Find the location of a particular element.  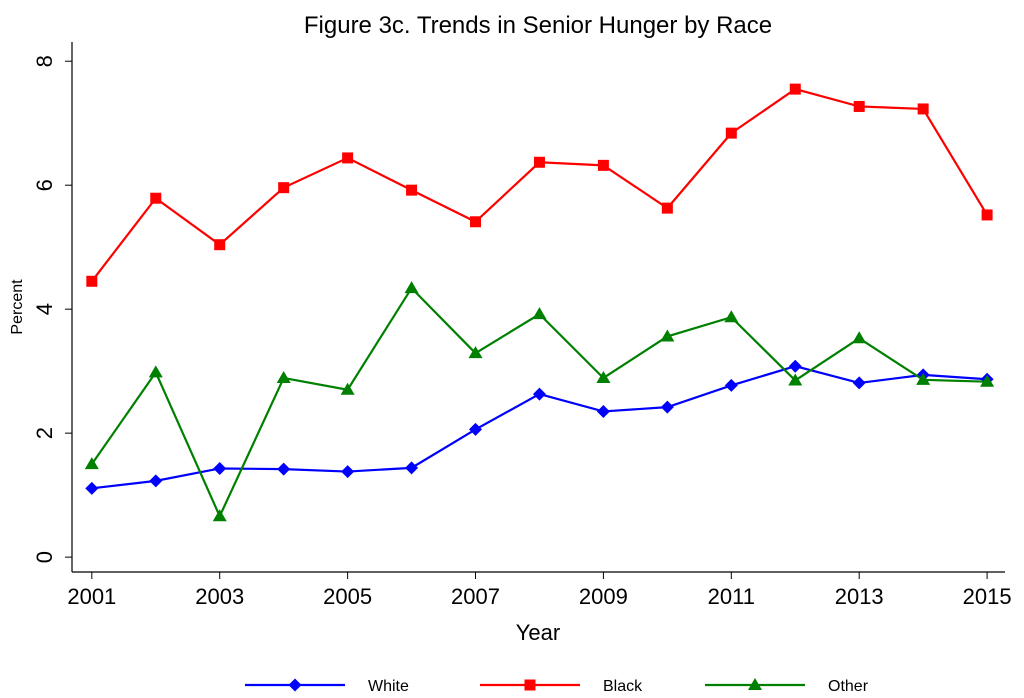

y-tick-label: 6 is located at coordinates (44, 185).